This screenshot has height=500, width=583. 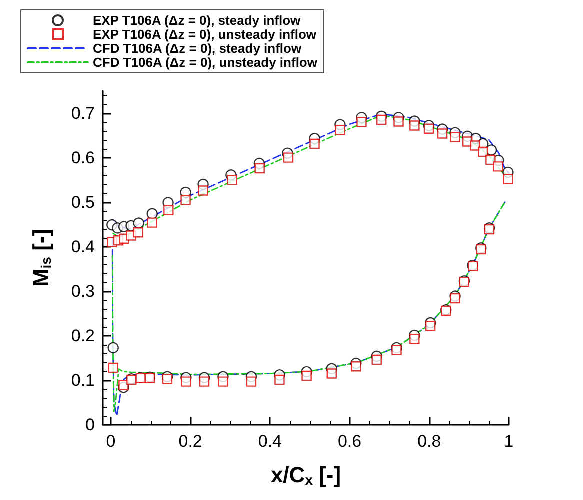 I want to click on x-axis-title: x/Cx [-], so click(x=306, y=475).